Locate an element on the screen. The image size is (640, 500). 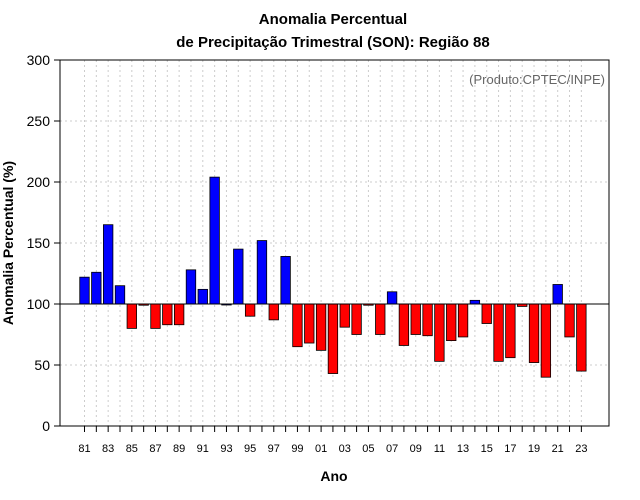
y-tick-label: 50 is located at coordinates (42, 365).